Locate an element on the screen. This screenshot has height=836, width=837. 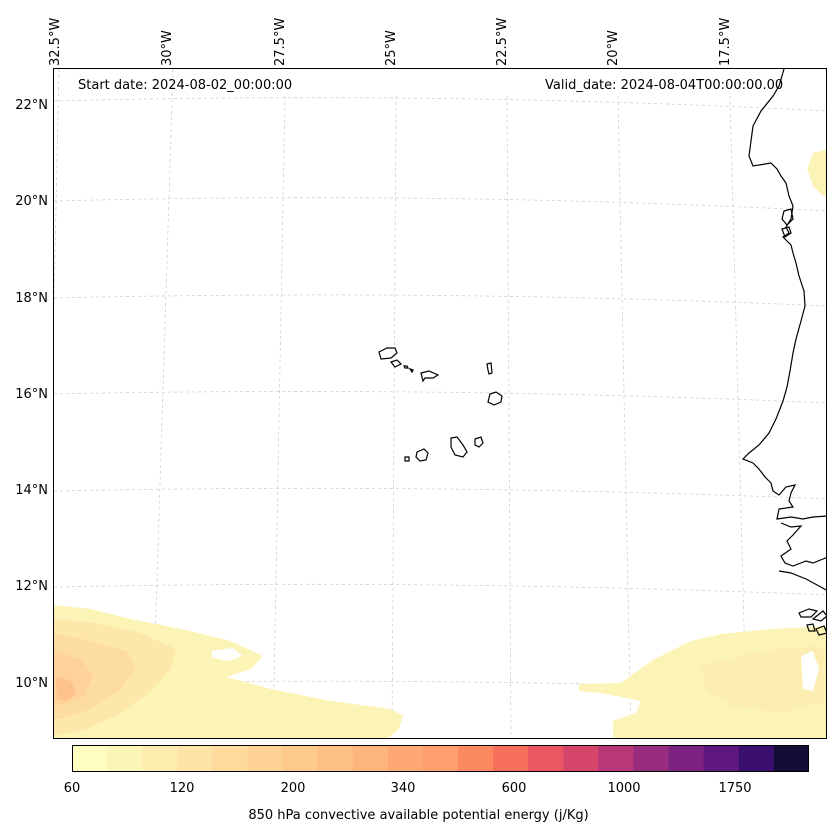
colorbar-tick-120: 120 is located at coordinates (182, 788).